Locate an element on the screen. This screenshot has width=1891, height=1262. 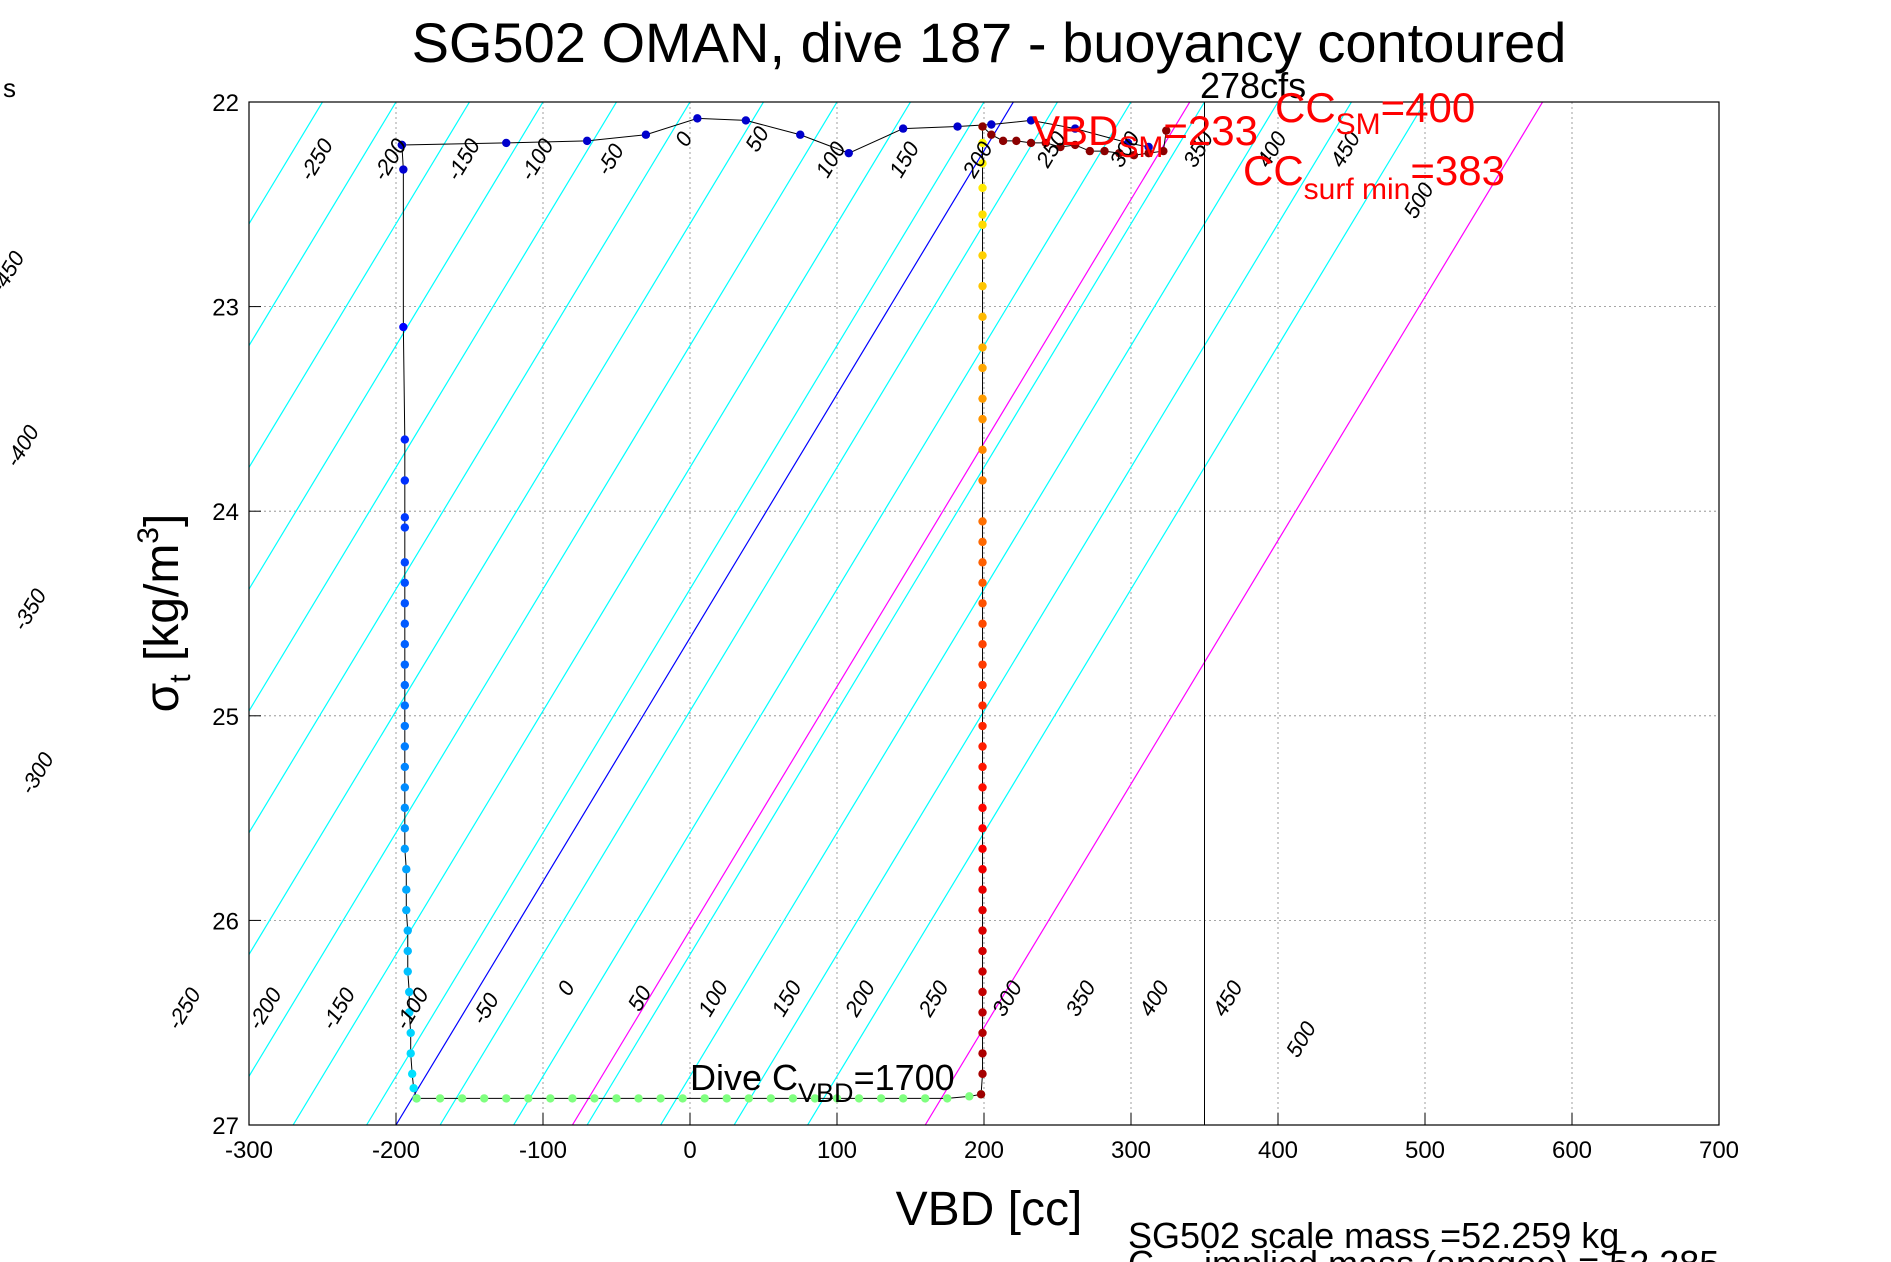
vbd-sm-val: =233 is located at coordinates (1210, 130).